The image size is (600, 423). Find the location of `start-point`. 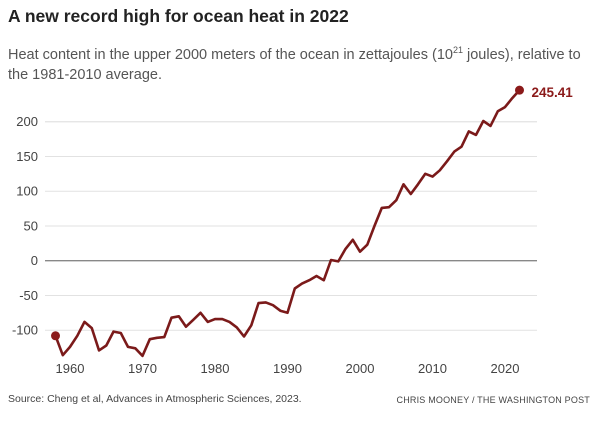

start-point is located at coordinates (55, 336).